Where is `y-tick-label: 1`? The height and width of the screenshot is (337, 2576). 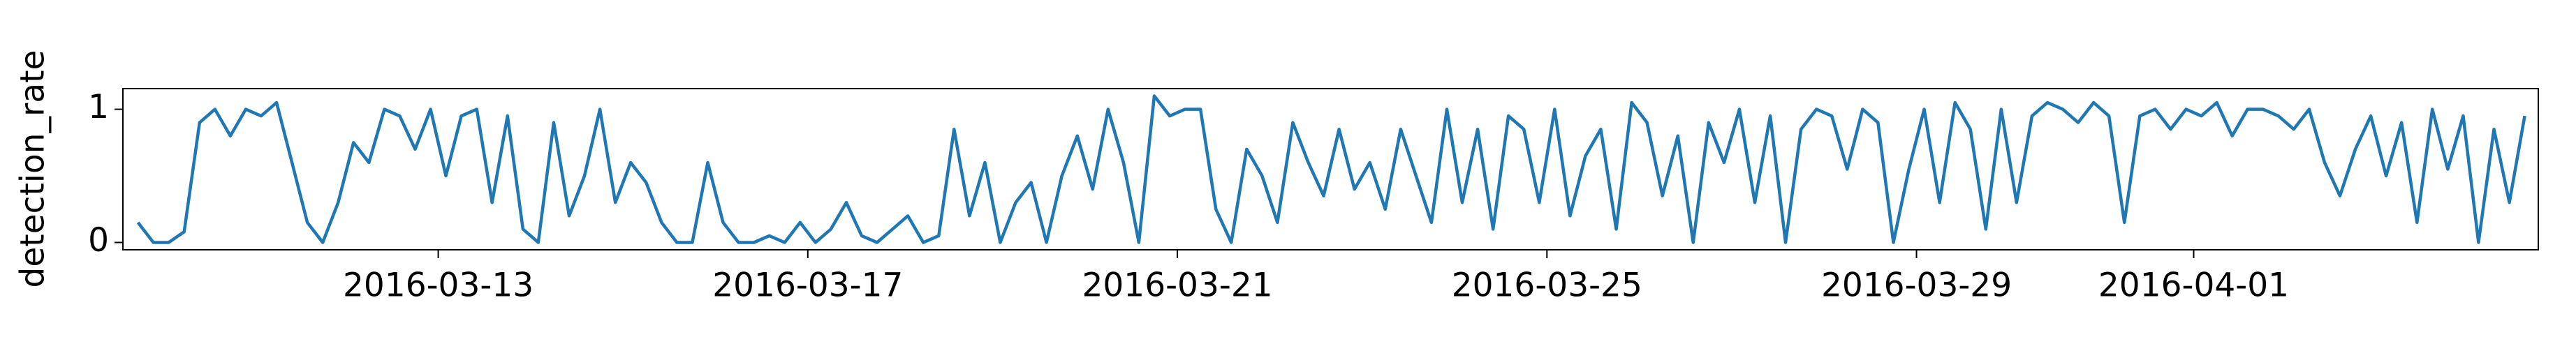
y-tick-label: 1 is located at coordinates (99, 107).